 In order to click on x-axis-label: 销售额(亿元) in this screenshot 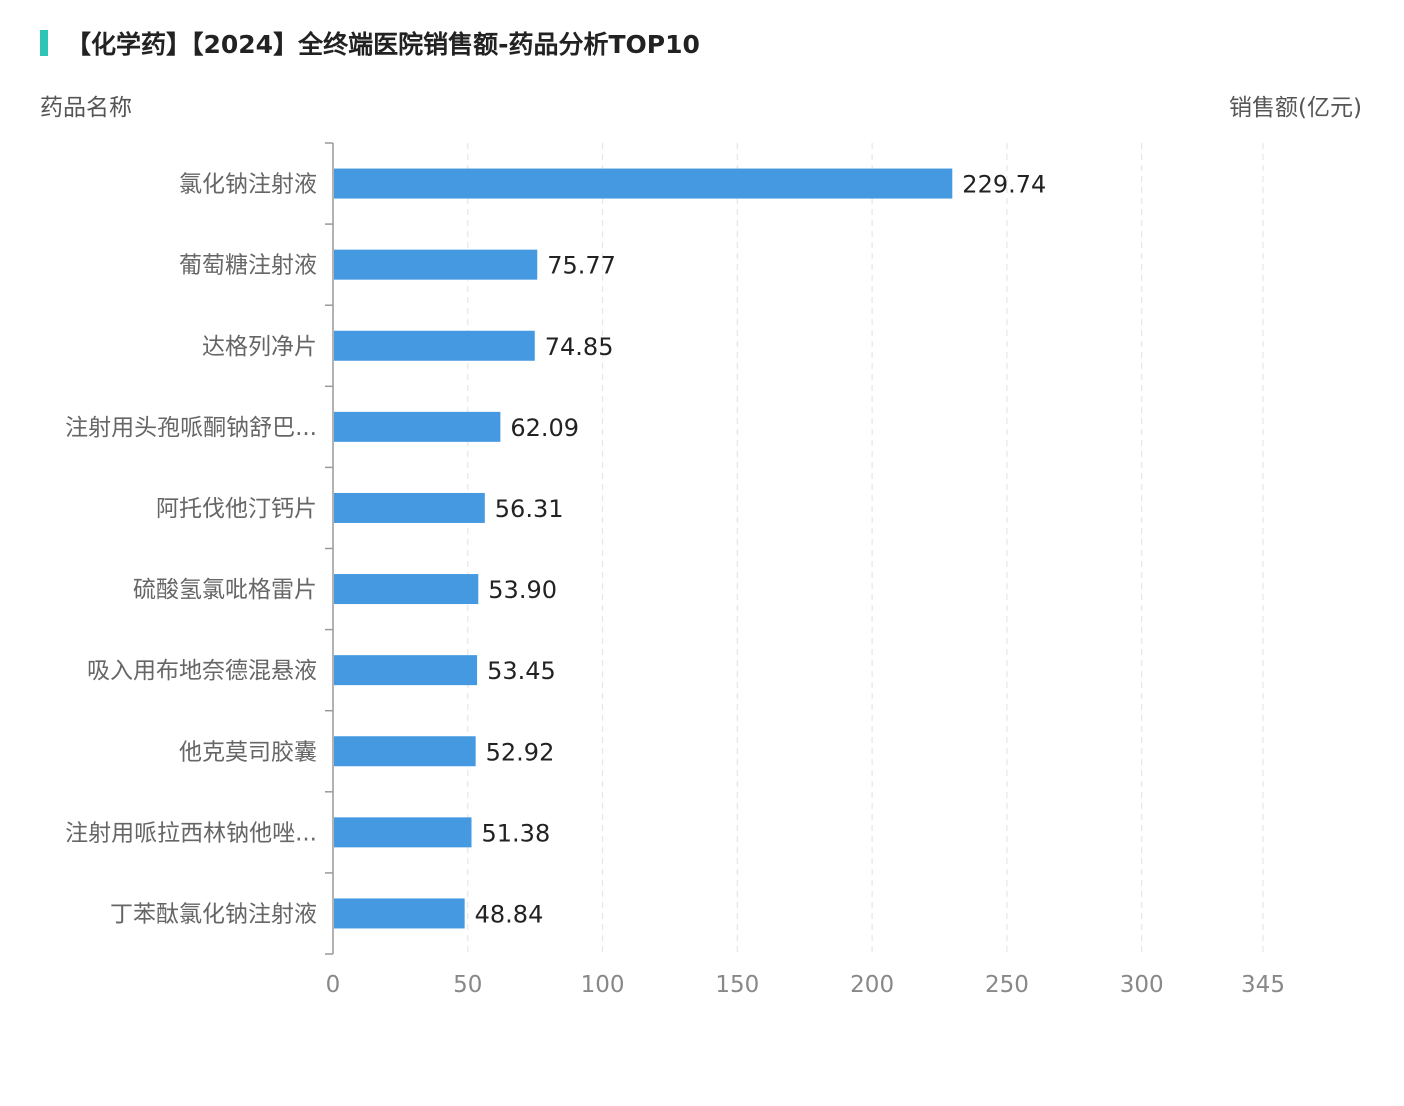, I will do `click(1295, 108)`.